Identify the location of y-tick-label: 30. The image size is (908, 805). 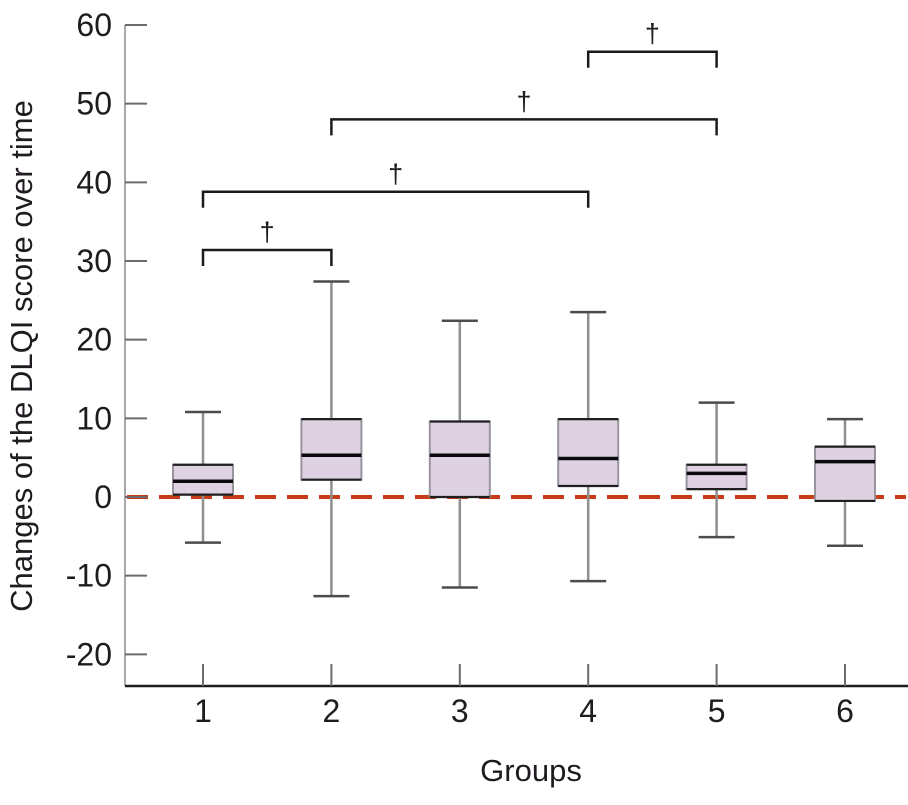
(94, 261).